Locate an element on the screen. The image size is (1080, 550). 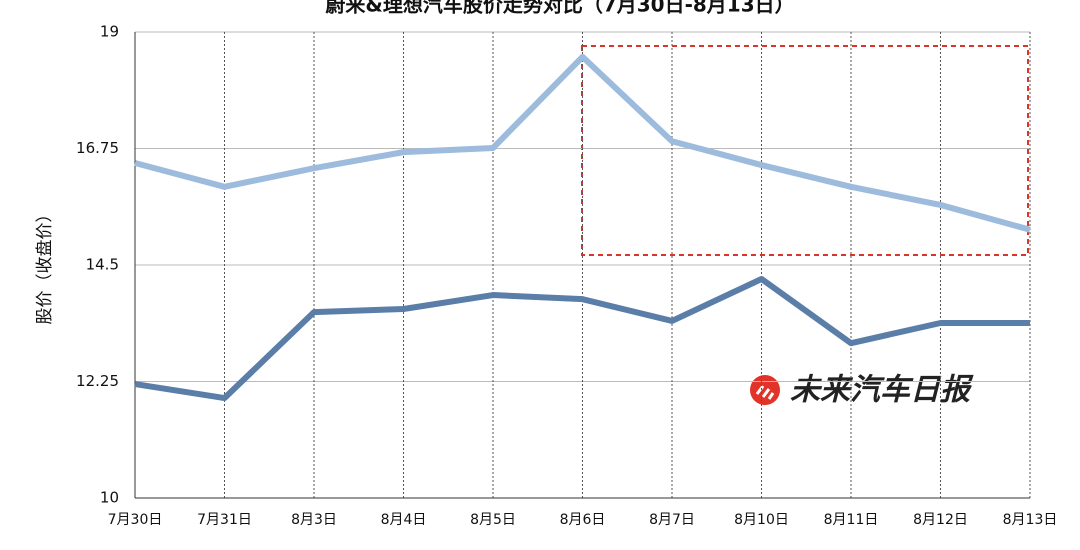
y-tick-label: 12.25 is located at coordinates (97, 381).